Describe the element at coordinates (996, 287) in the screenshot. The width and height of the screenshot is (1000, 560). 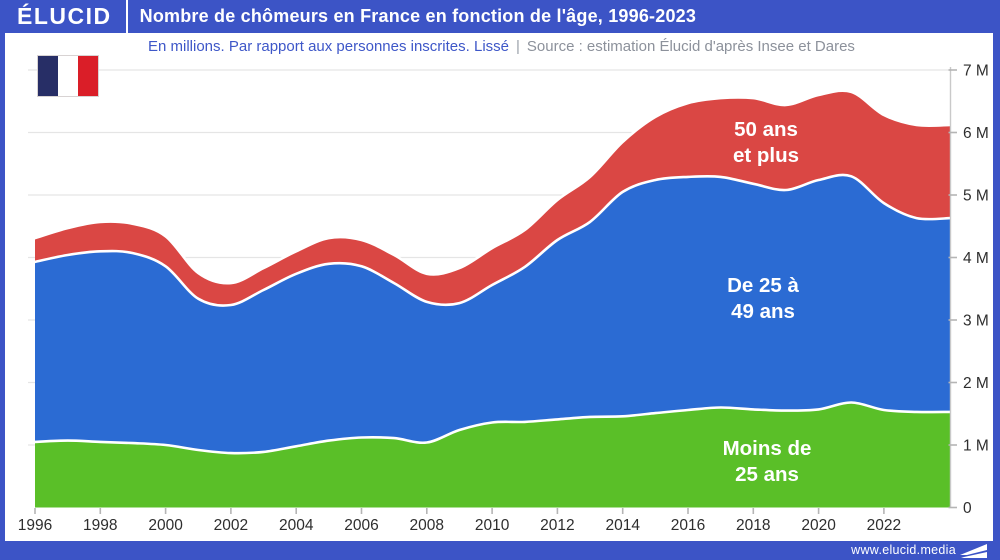
I see `frame-border-right` at that location.